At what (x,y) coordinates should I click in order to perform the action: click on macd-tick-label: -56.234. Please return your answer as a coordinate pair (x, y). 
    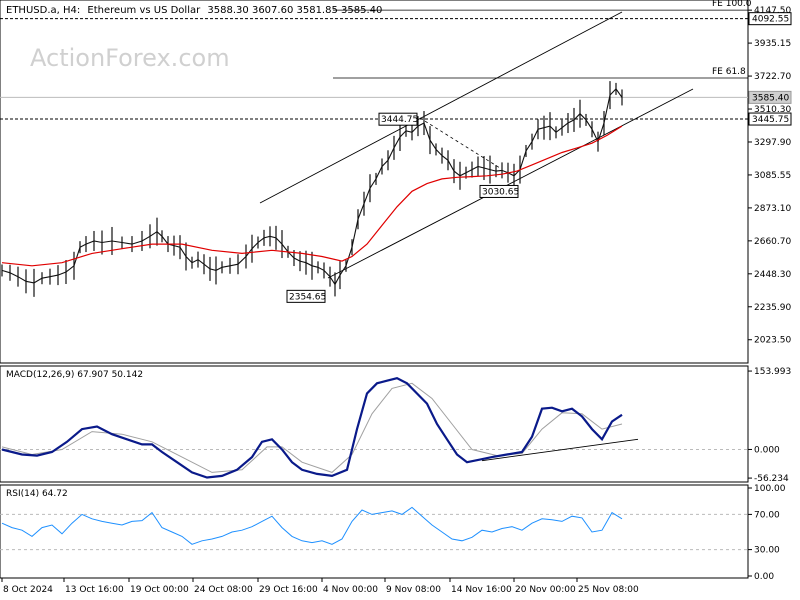
    Looking at the image, I should click on (771, 479).